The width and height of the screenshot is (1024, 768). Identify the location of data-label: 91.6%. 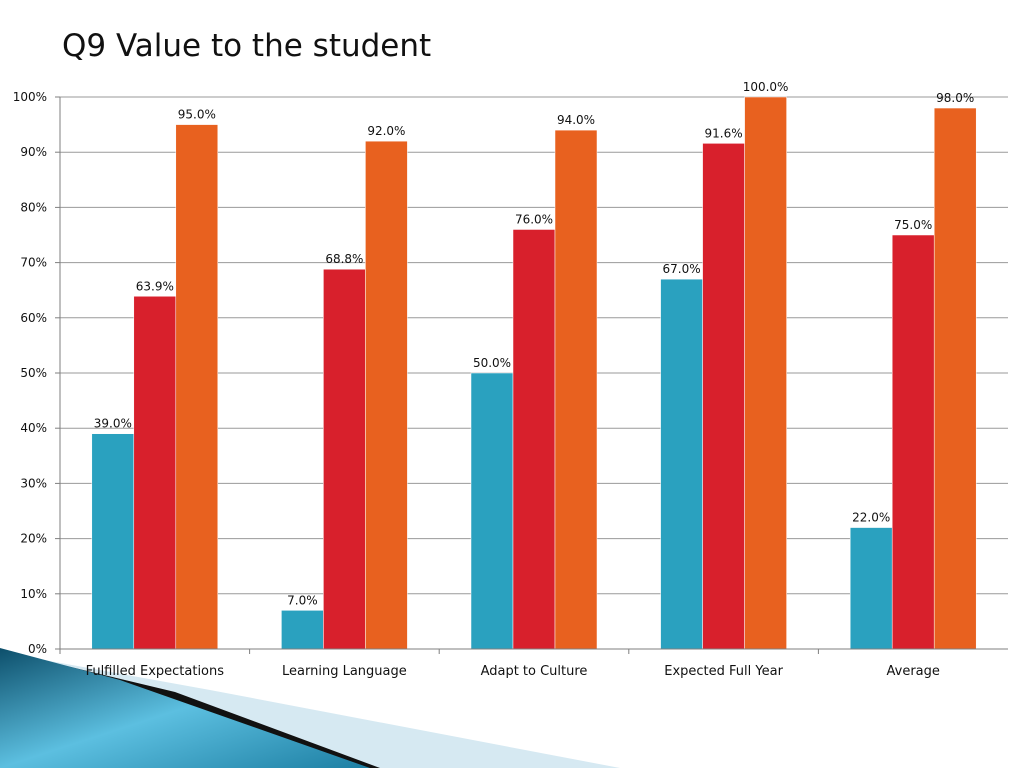
(724, 133).